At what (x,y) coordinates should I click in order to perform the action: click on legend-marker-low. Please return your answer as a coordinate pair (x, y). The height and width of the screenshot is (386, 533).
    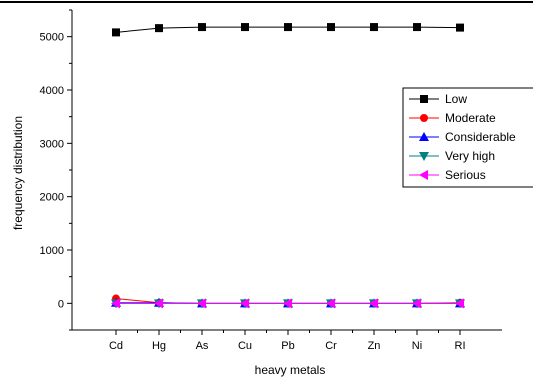
    Looking at the image, I should click on (424, 99).